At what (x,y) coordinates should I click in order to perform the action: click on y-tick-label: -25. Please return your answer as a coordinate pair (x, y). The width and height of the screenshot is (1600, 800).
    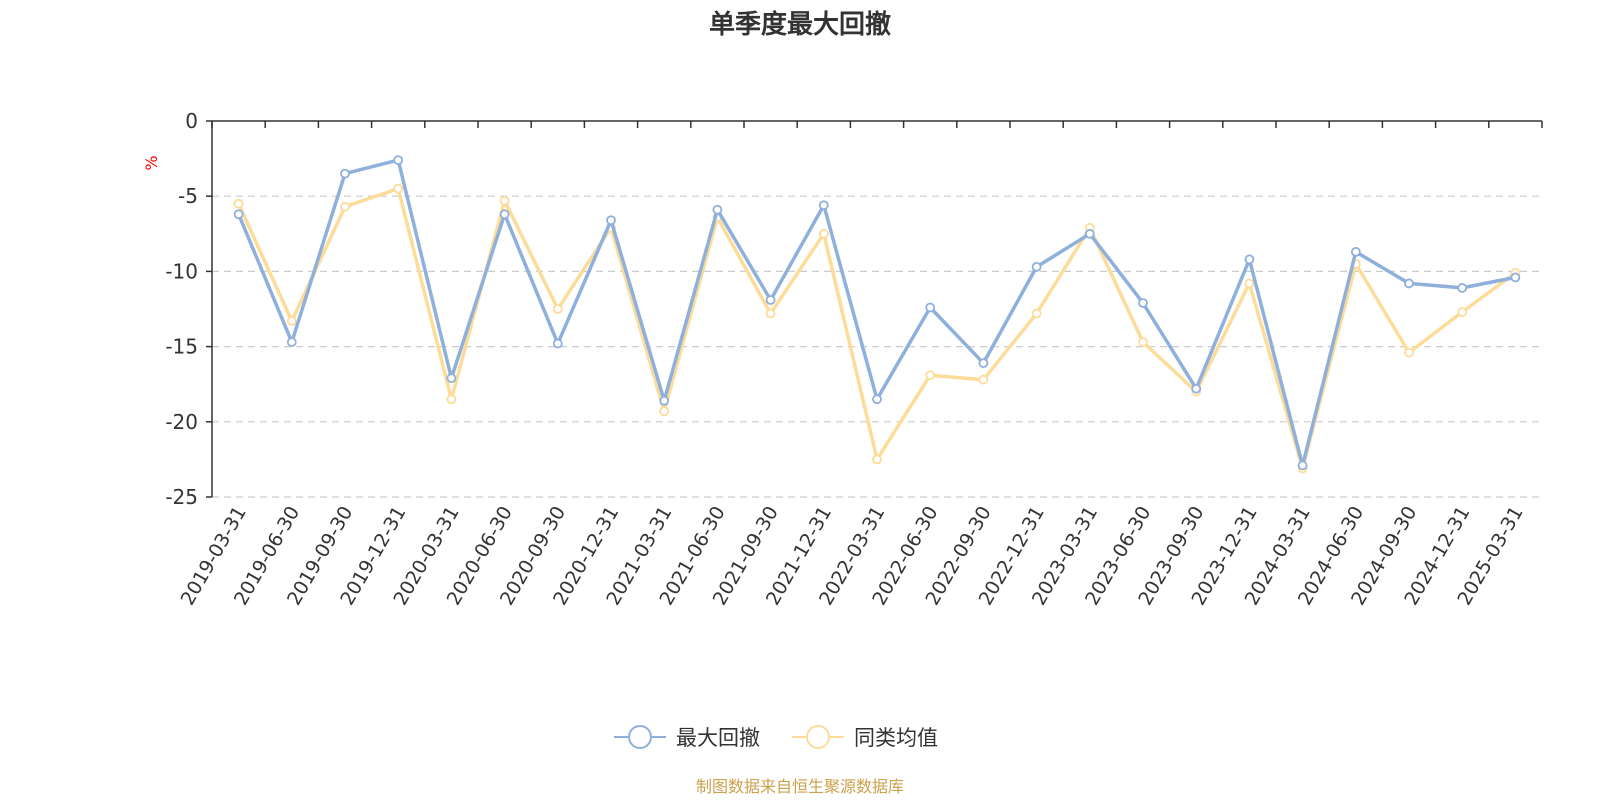
    Looking at the image, I should click on (181, 497).